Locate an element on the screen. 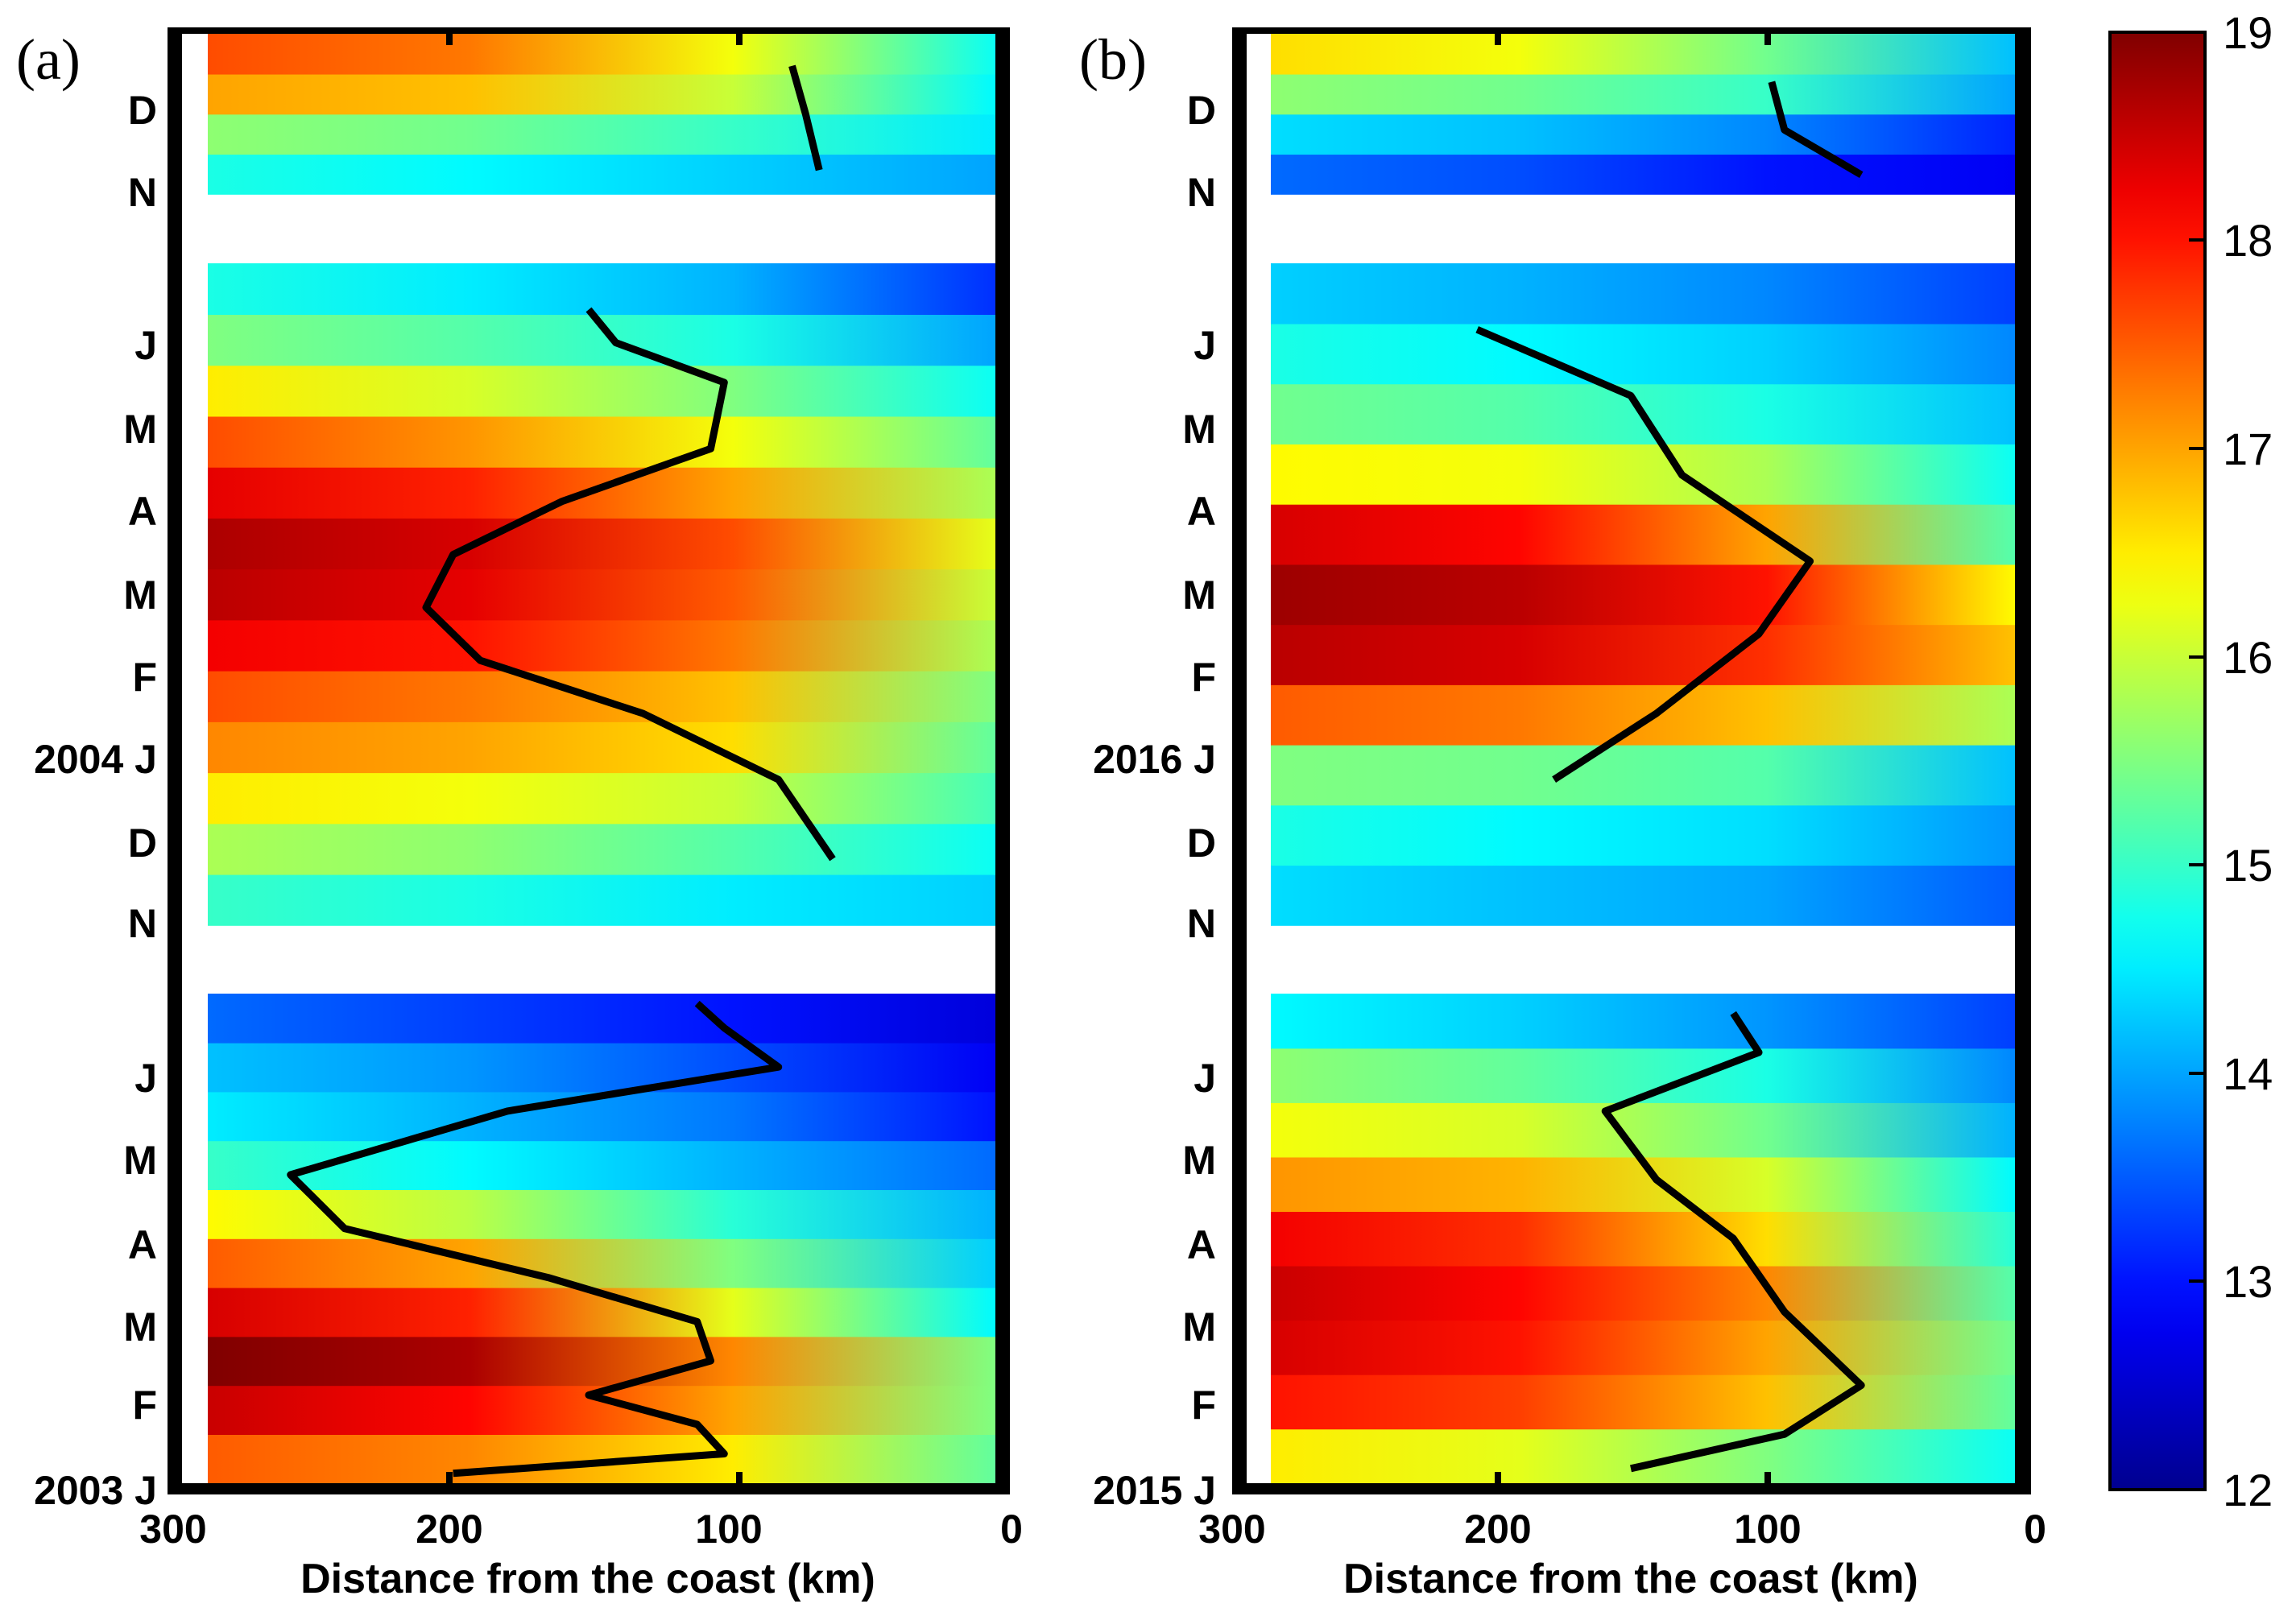  panel-b-x-axis-title: Distance from the coast (km) is located at coordinates (1630, 1579).